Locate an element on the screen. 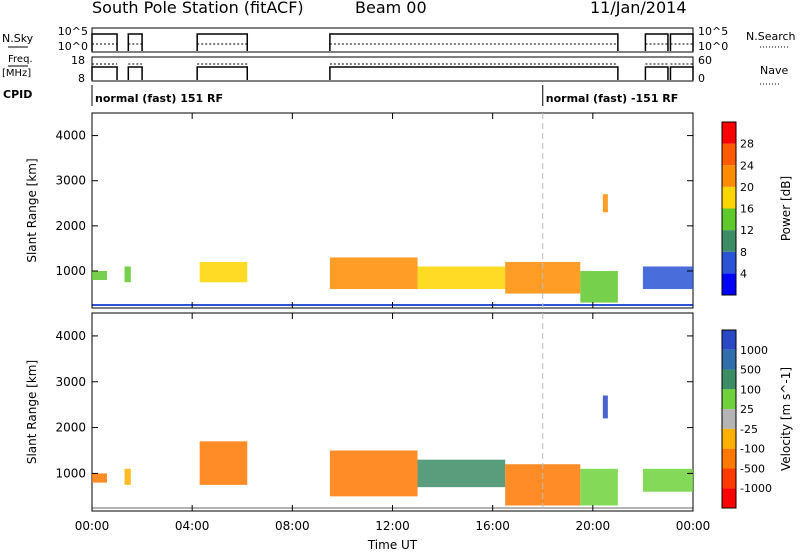 This screenshot has width=800, height=554. velocity-y-tick-label: 2000 is located at coordinates (70, 428).